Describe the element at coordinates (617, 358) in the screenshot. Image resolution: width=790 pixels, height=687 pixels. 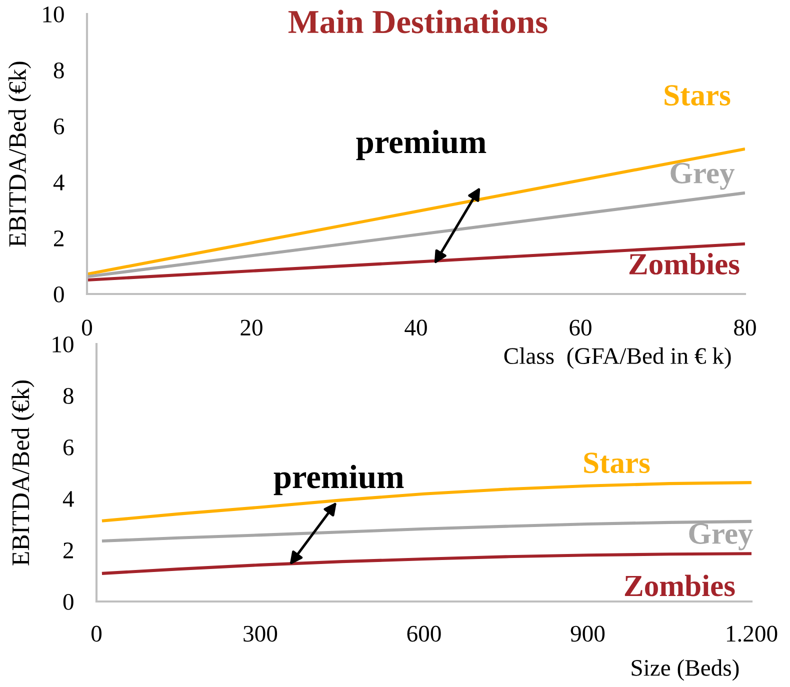
I see `x-axis-title: Class (GFA/Bed in € k)` at that location.